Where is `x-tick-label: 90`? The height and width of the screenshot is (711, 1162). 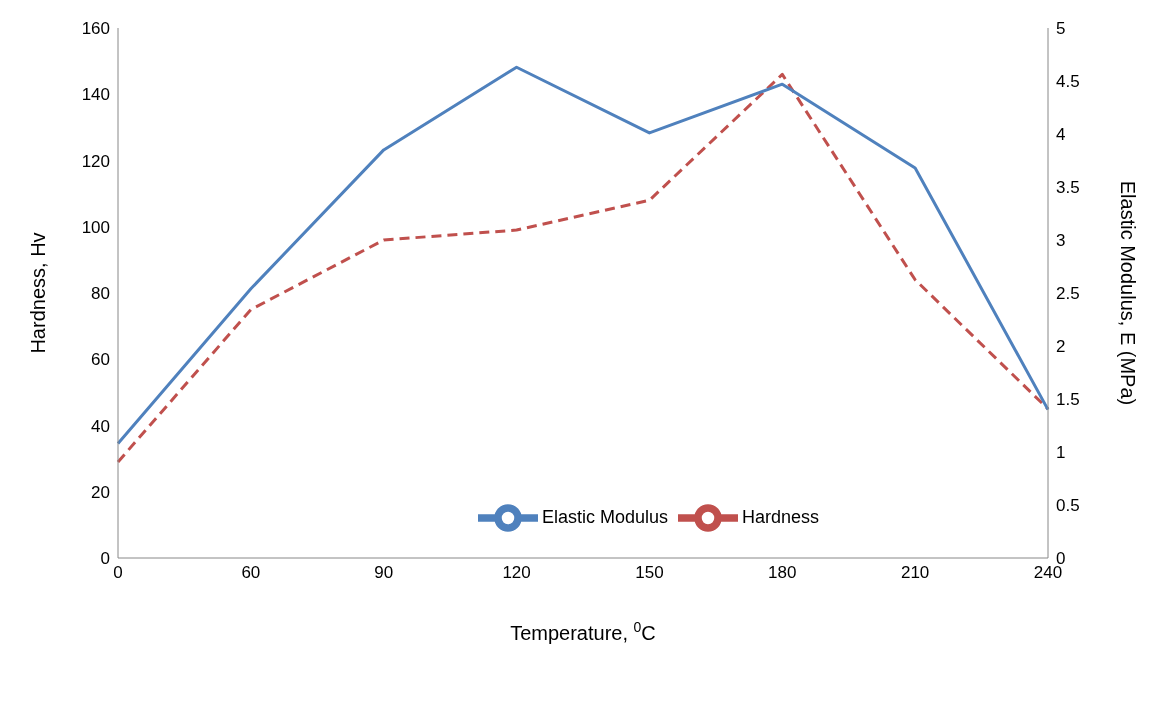
x-tick-label: 90 is located at coordinates (384, 573).